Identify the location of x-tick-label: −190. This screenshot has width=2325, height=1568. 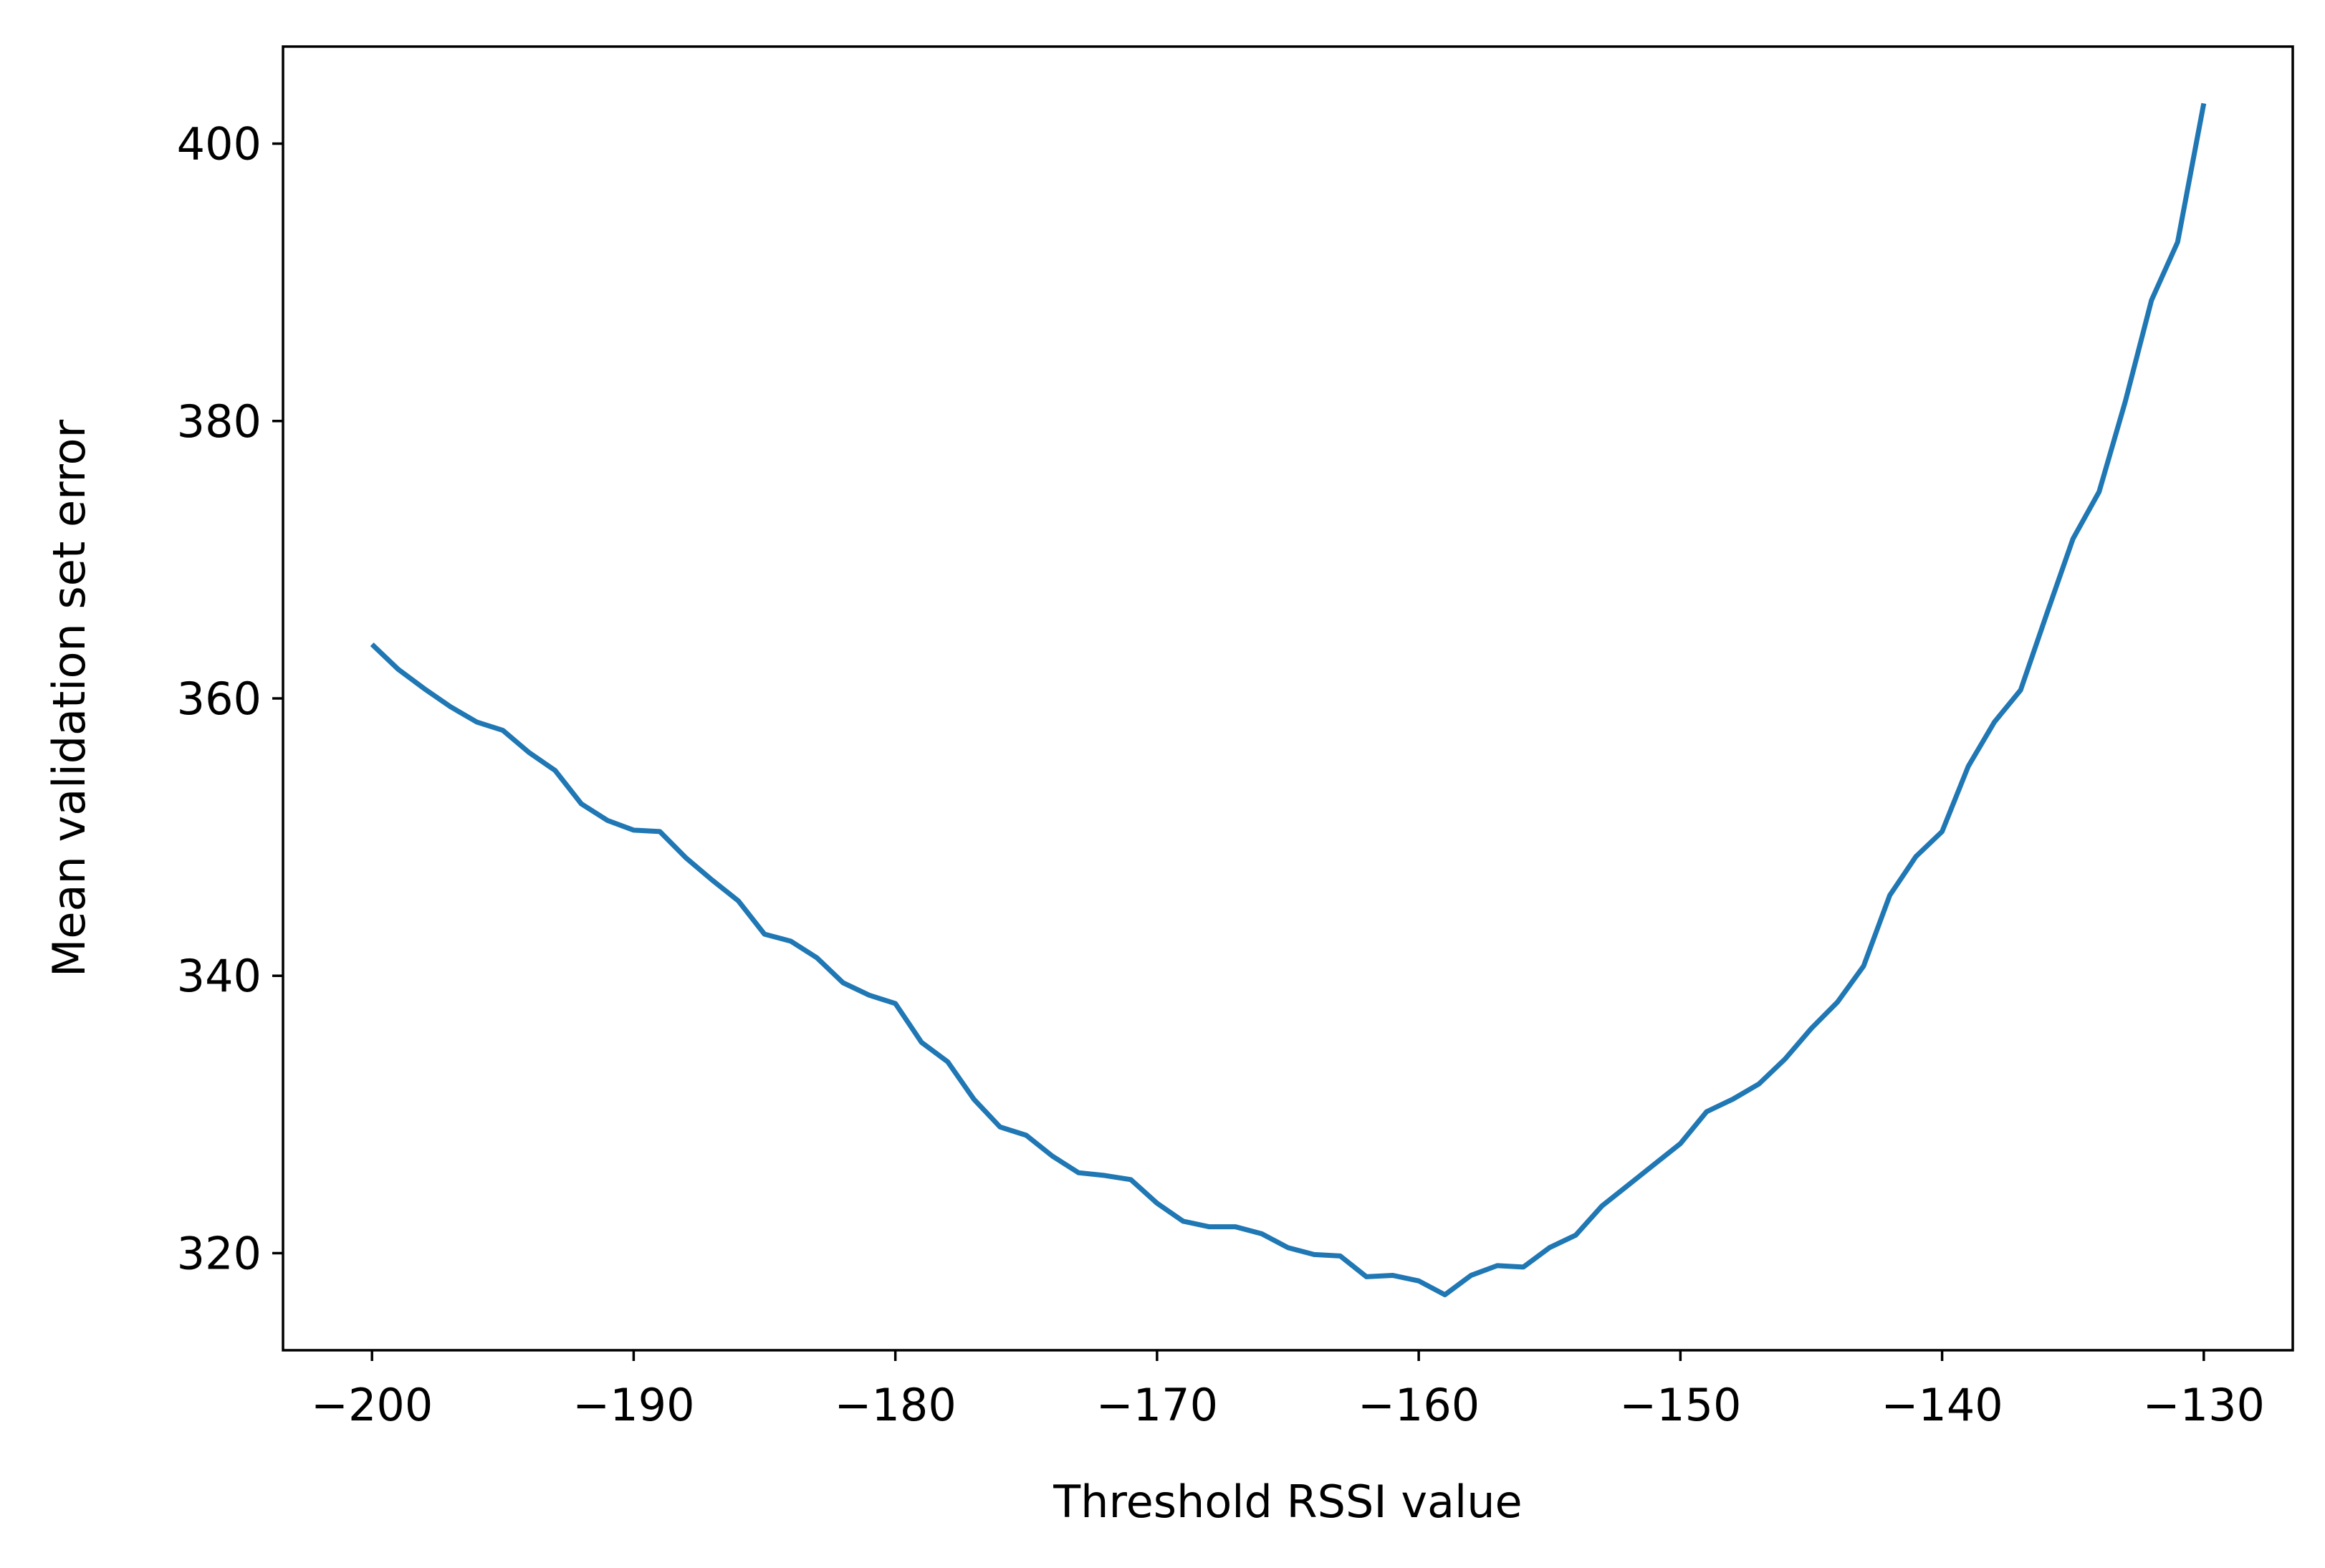
(633, 1405).